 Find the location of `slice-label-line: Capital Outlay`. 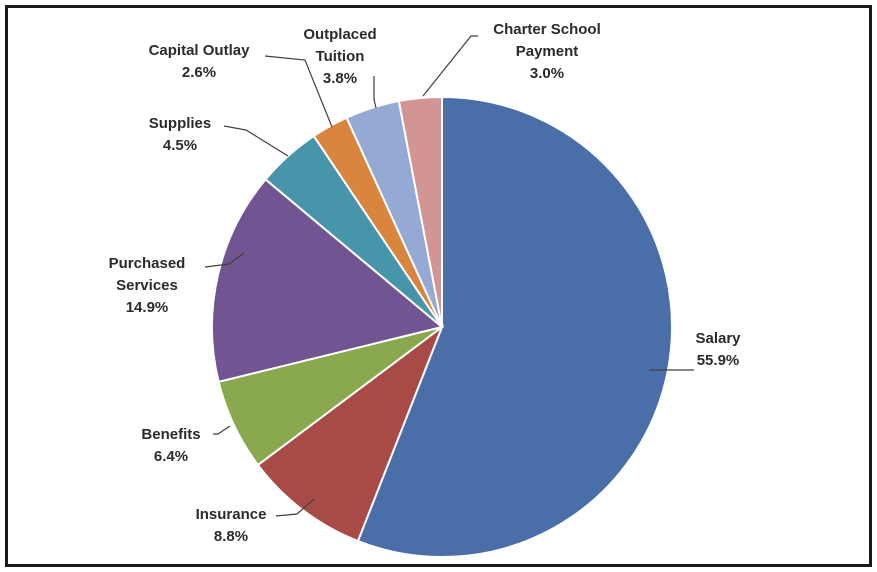

slice-label-line: Capital Outlay is located at coordinates (200, 50).